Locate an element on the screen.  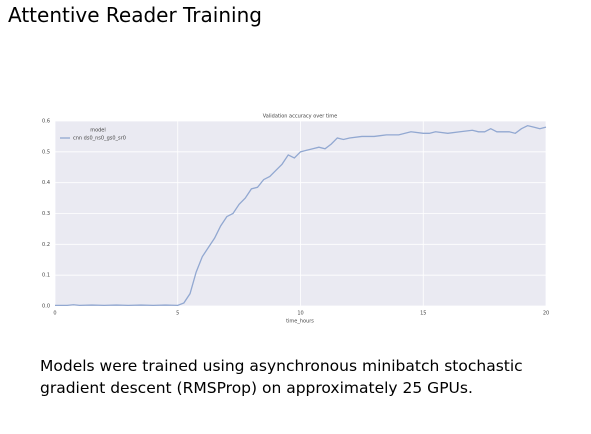
y-tick-label: 0.2 is located at coordinates (46, 245).